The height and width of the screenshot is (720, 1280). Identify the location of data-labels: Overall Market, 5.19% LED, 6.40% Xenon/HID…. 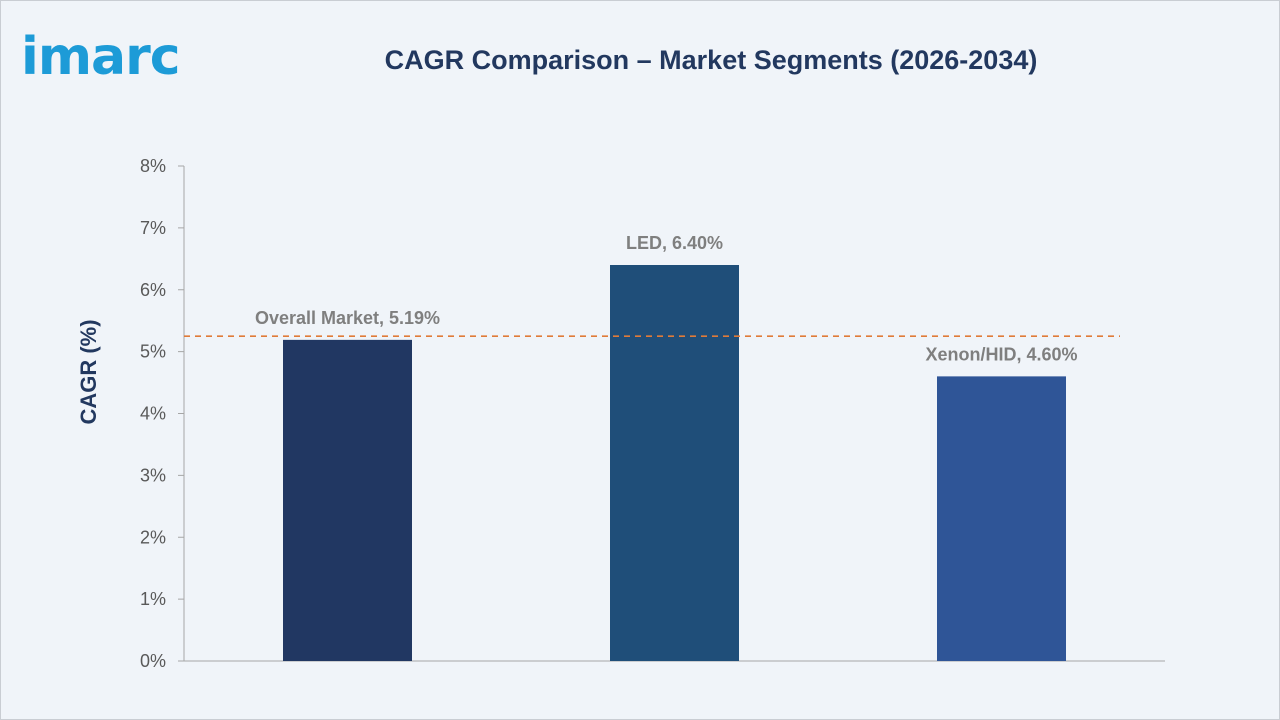
(666, 298).